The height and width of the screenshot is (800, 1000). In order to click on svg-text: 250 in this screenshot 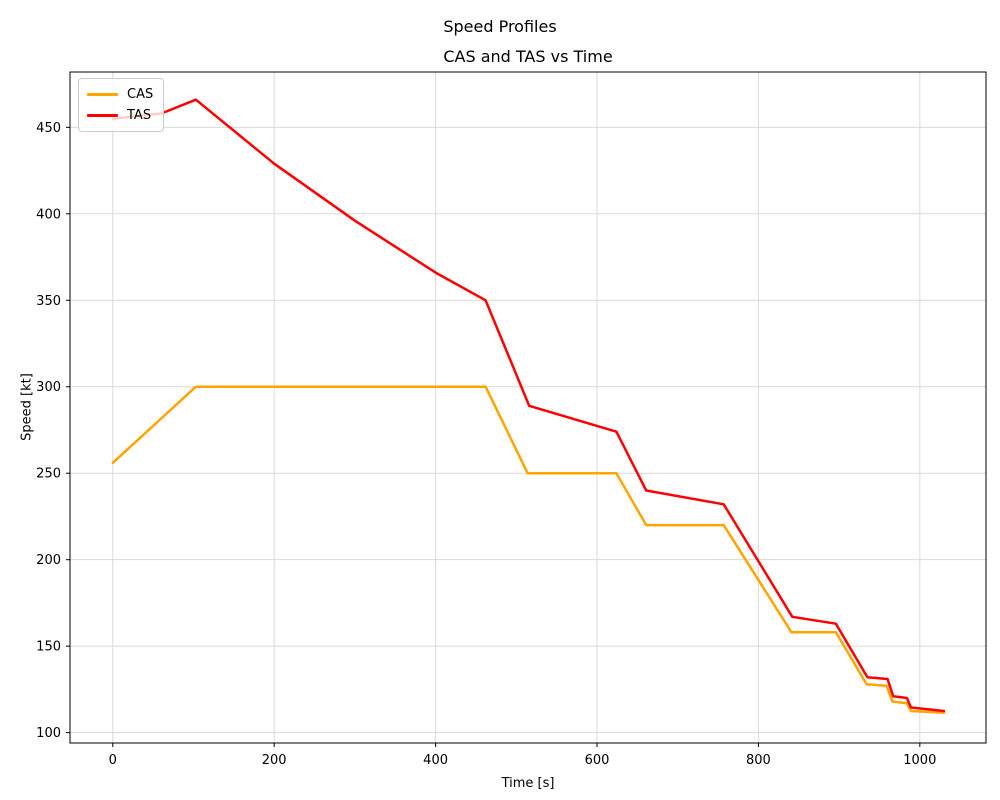, I will do `click(48, 474)`.